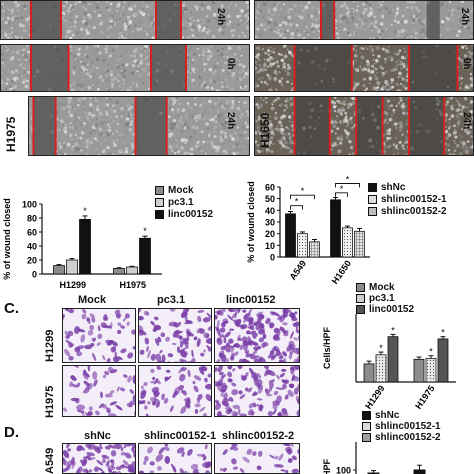 The width and height of the screenshot is (474, 474). I want to click on legend-swatch-pc31, so click(159, 202).